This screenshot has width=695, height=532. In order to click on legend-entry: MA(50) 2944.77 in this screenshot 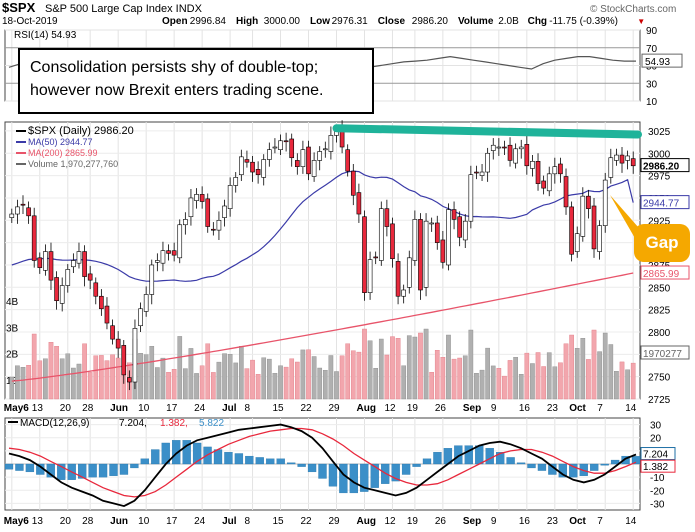, I will do `click(60, 142)`.